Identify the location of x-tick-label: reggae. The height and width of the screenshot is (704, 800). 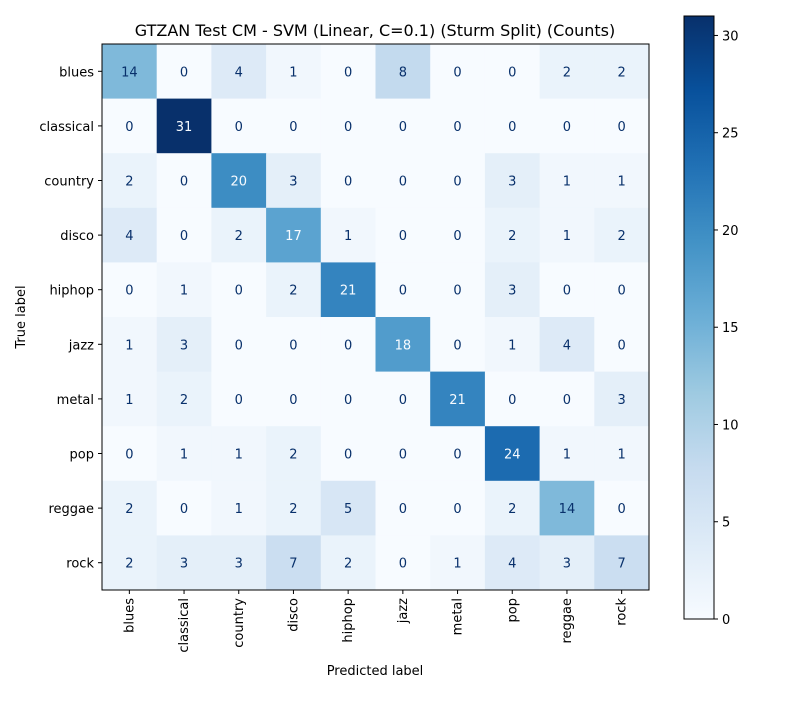
(567, 621).